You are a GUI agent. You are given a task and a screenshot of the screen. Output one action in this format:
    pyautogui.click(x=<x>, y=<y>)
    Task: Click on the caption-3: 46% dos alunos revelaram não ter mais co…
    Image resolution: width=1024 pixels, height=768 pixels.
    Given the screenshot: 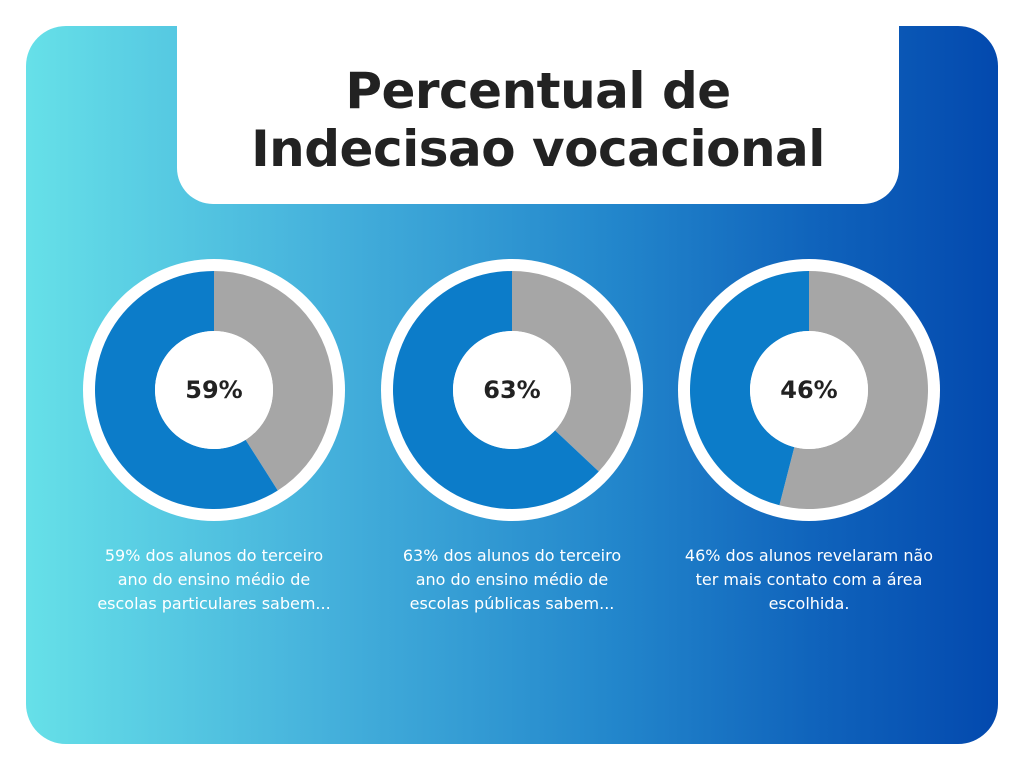 What is the action you would take?
    pyautogui.click(x=809, y=579)
    